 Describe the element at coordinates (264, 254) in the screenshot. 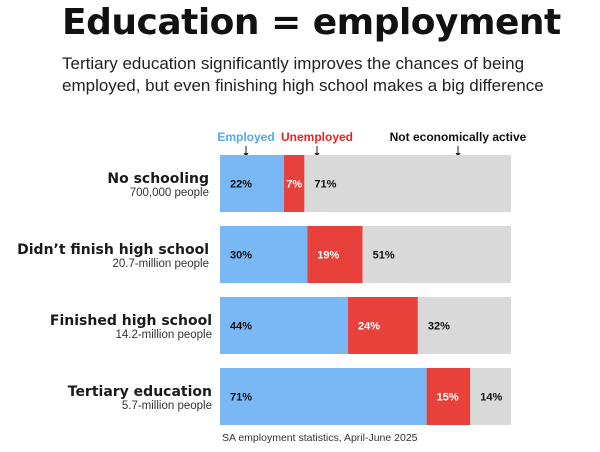

I see `bar-2-employed` at that location.